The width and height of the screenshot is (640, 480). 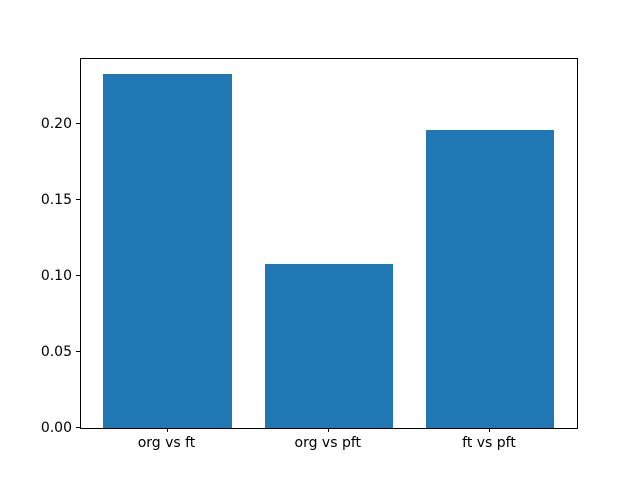 I want to click on x-tick-label: org vs ft, so click(x=166, y=443).